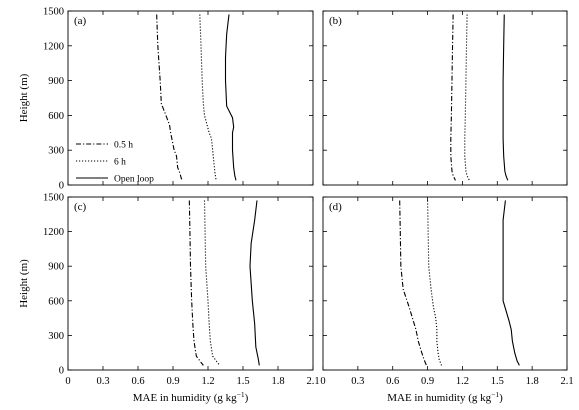 This screenshot has width=579, height=410. What do you see at coordinates (80, 21) in the screenshot?
I see `panel-label: (a)` at bounding box center [80, 21].